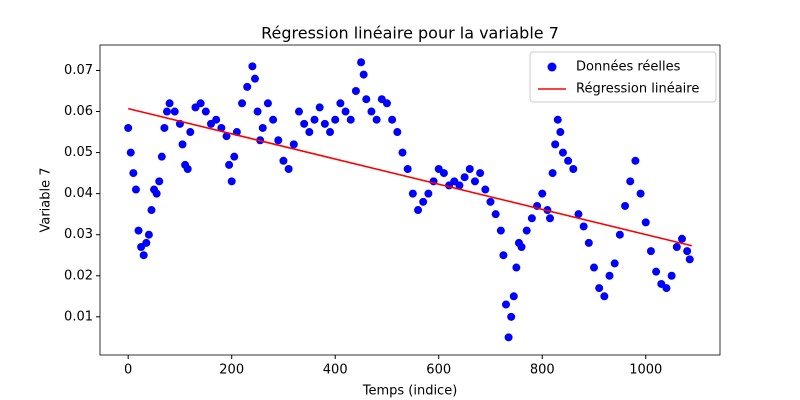 The image size is (800, 400). What do you see at coordinates (231, 370) in the screenshot?
I see `x-tick-label: 200` at bounding box center [231, 370].